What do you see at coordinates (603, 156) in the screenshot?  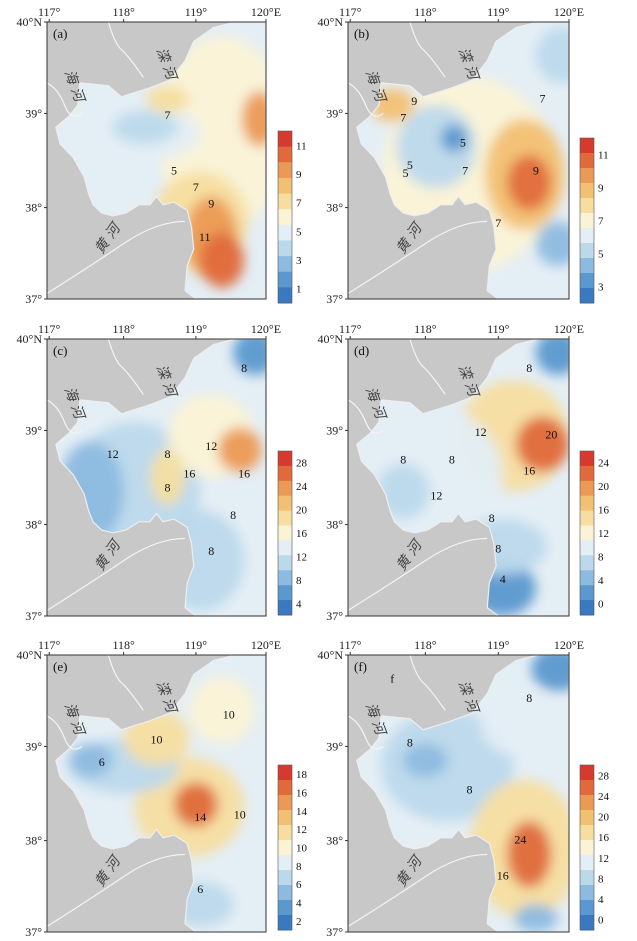 I see `colorbar-tick: 11` at bounding box center [603, 156].